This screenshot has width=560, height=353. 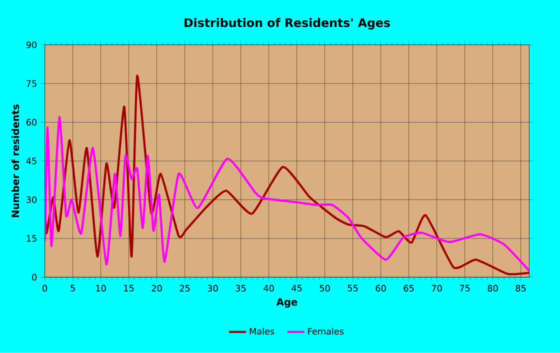 What do you see at coordinates (409, 288) in the screenshot?
I see `x-tick-label: 65` at bounding box center [409, 288].